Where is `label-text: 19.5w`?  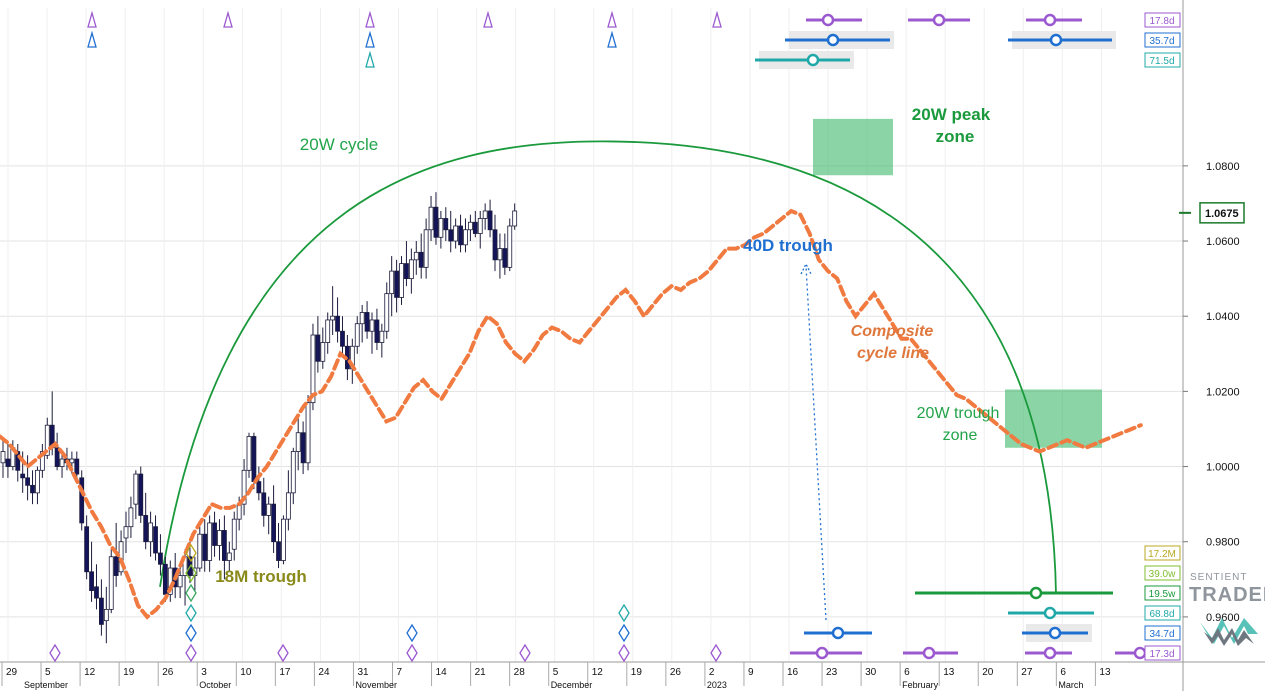
label-text: 19.5w is located at coordinates (1162, 594).